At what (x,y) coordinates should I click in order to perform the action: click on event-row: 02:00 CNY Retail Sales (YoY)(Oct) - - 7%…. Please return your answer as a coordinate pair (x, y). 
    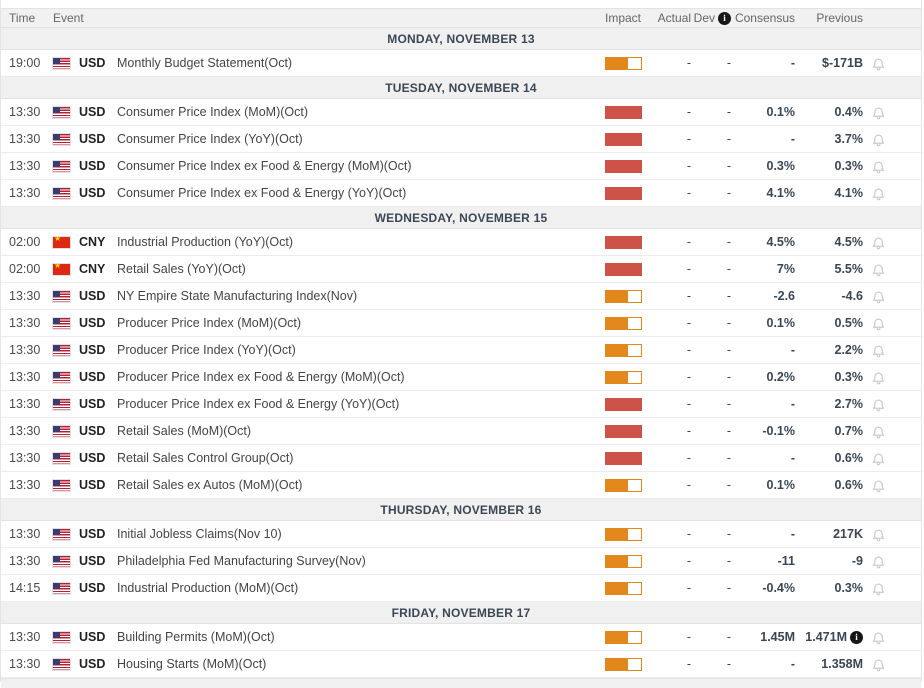
    Looking at the image, I should click on (461, 269).